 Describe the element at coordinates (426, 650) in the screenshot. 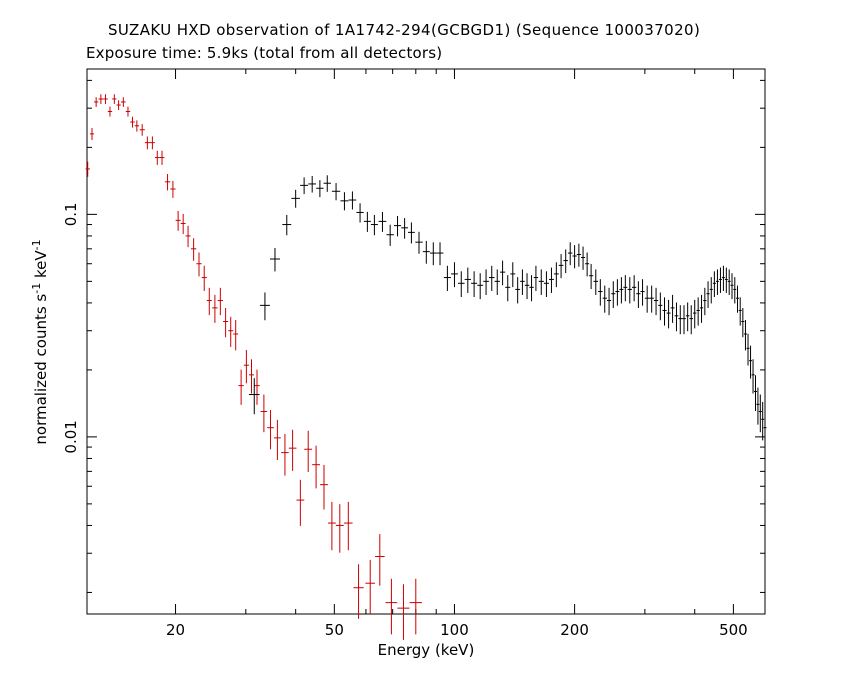

I see `x-axis-label: Energy (keV)` at that location.